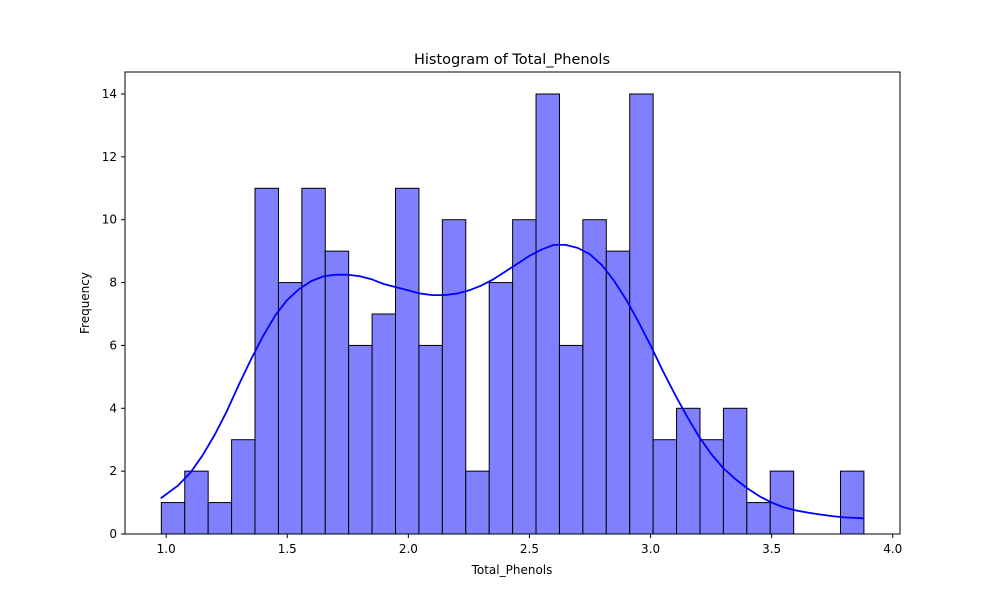 The image size is (1000, 600). Describe the element at coordinates (512, 60) in the screenshot. I see `chart-title: Histogram of Total_Phenols` at that location.